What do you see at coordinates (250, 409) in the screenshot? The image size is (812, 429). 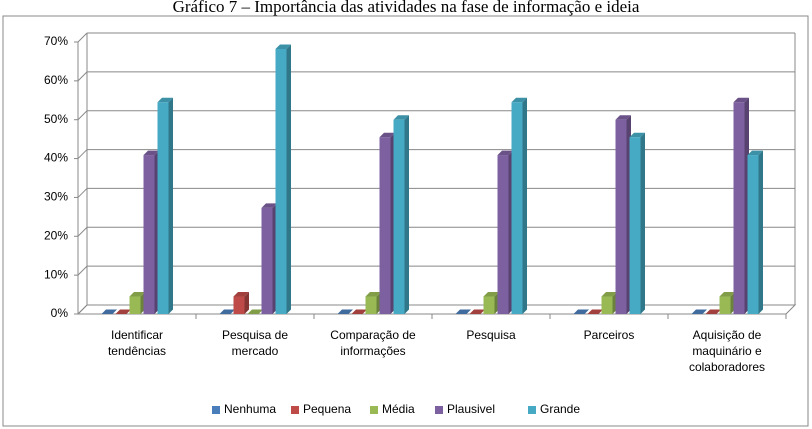 I see `legend-label: Nenhuma` at bounding box center [250, 409].